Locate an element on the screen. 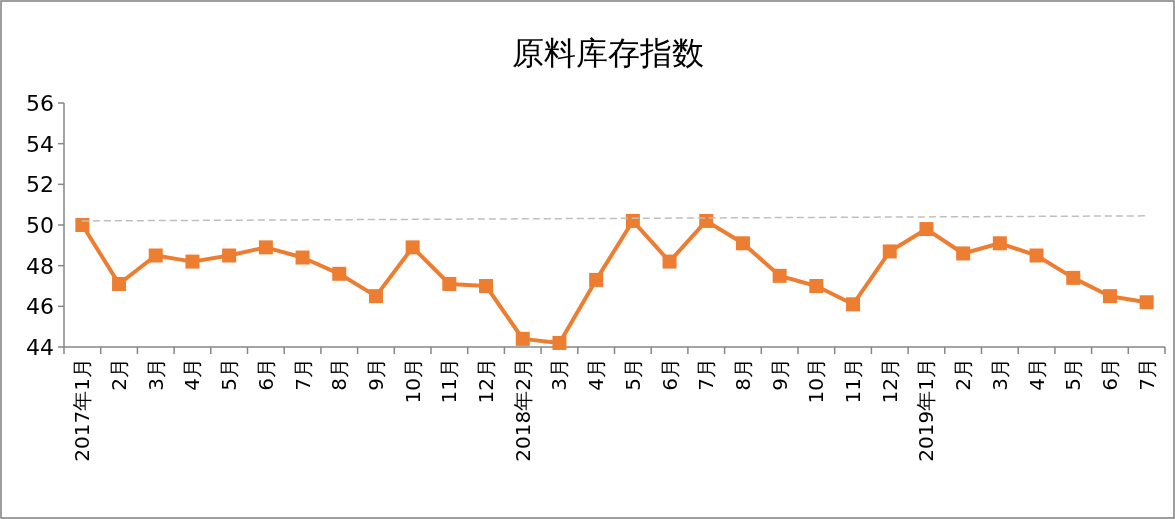 The width and height of the screenshot is (1175, 519). y-tick-label: 52 is located at coordinates (40, 185).